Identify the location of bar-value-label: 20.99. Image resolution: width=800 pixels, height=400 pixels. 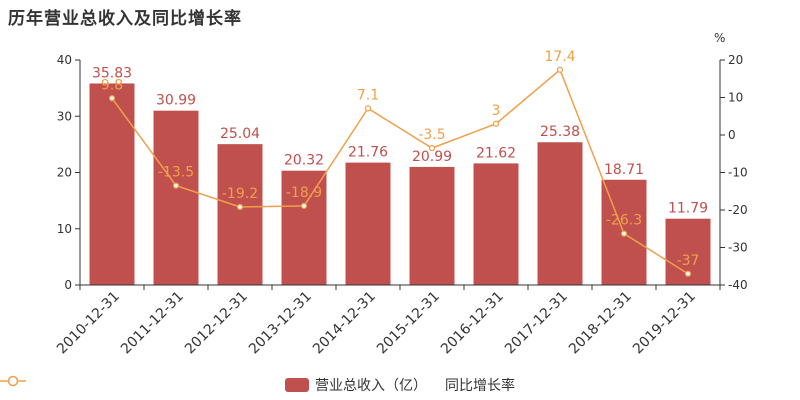
(432, 157).